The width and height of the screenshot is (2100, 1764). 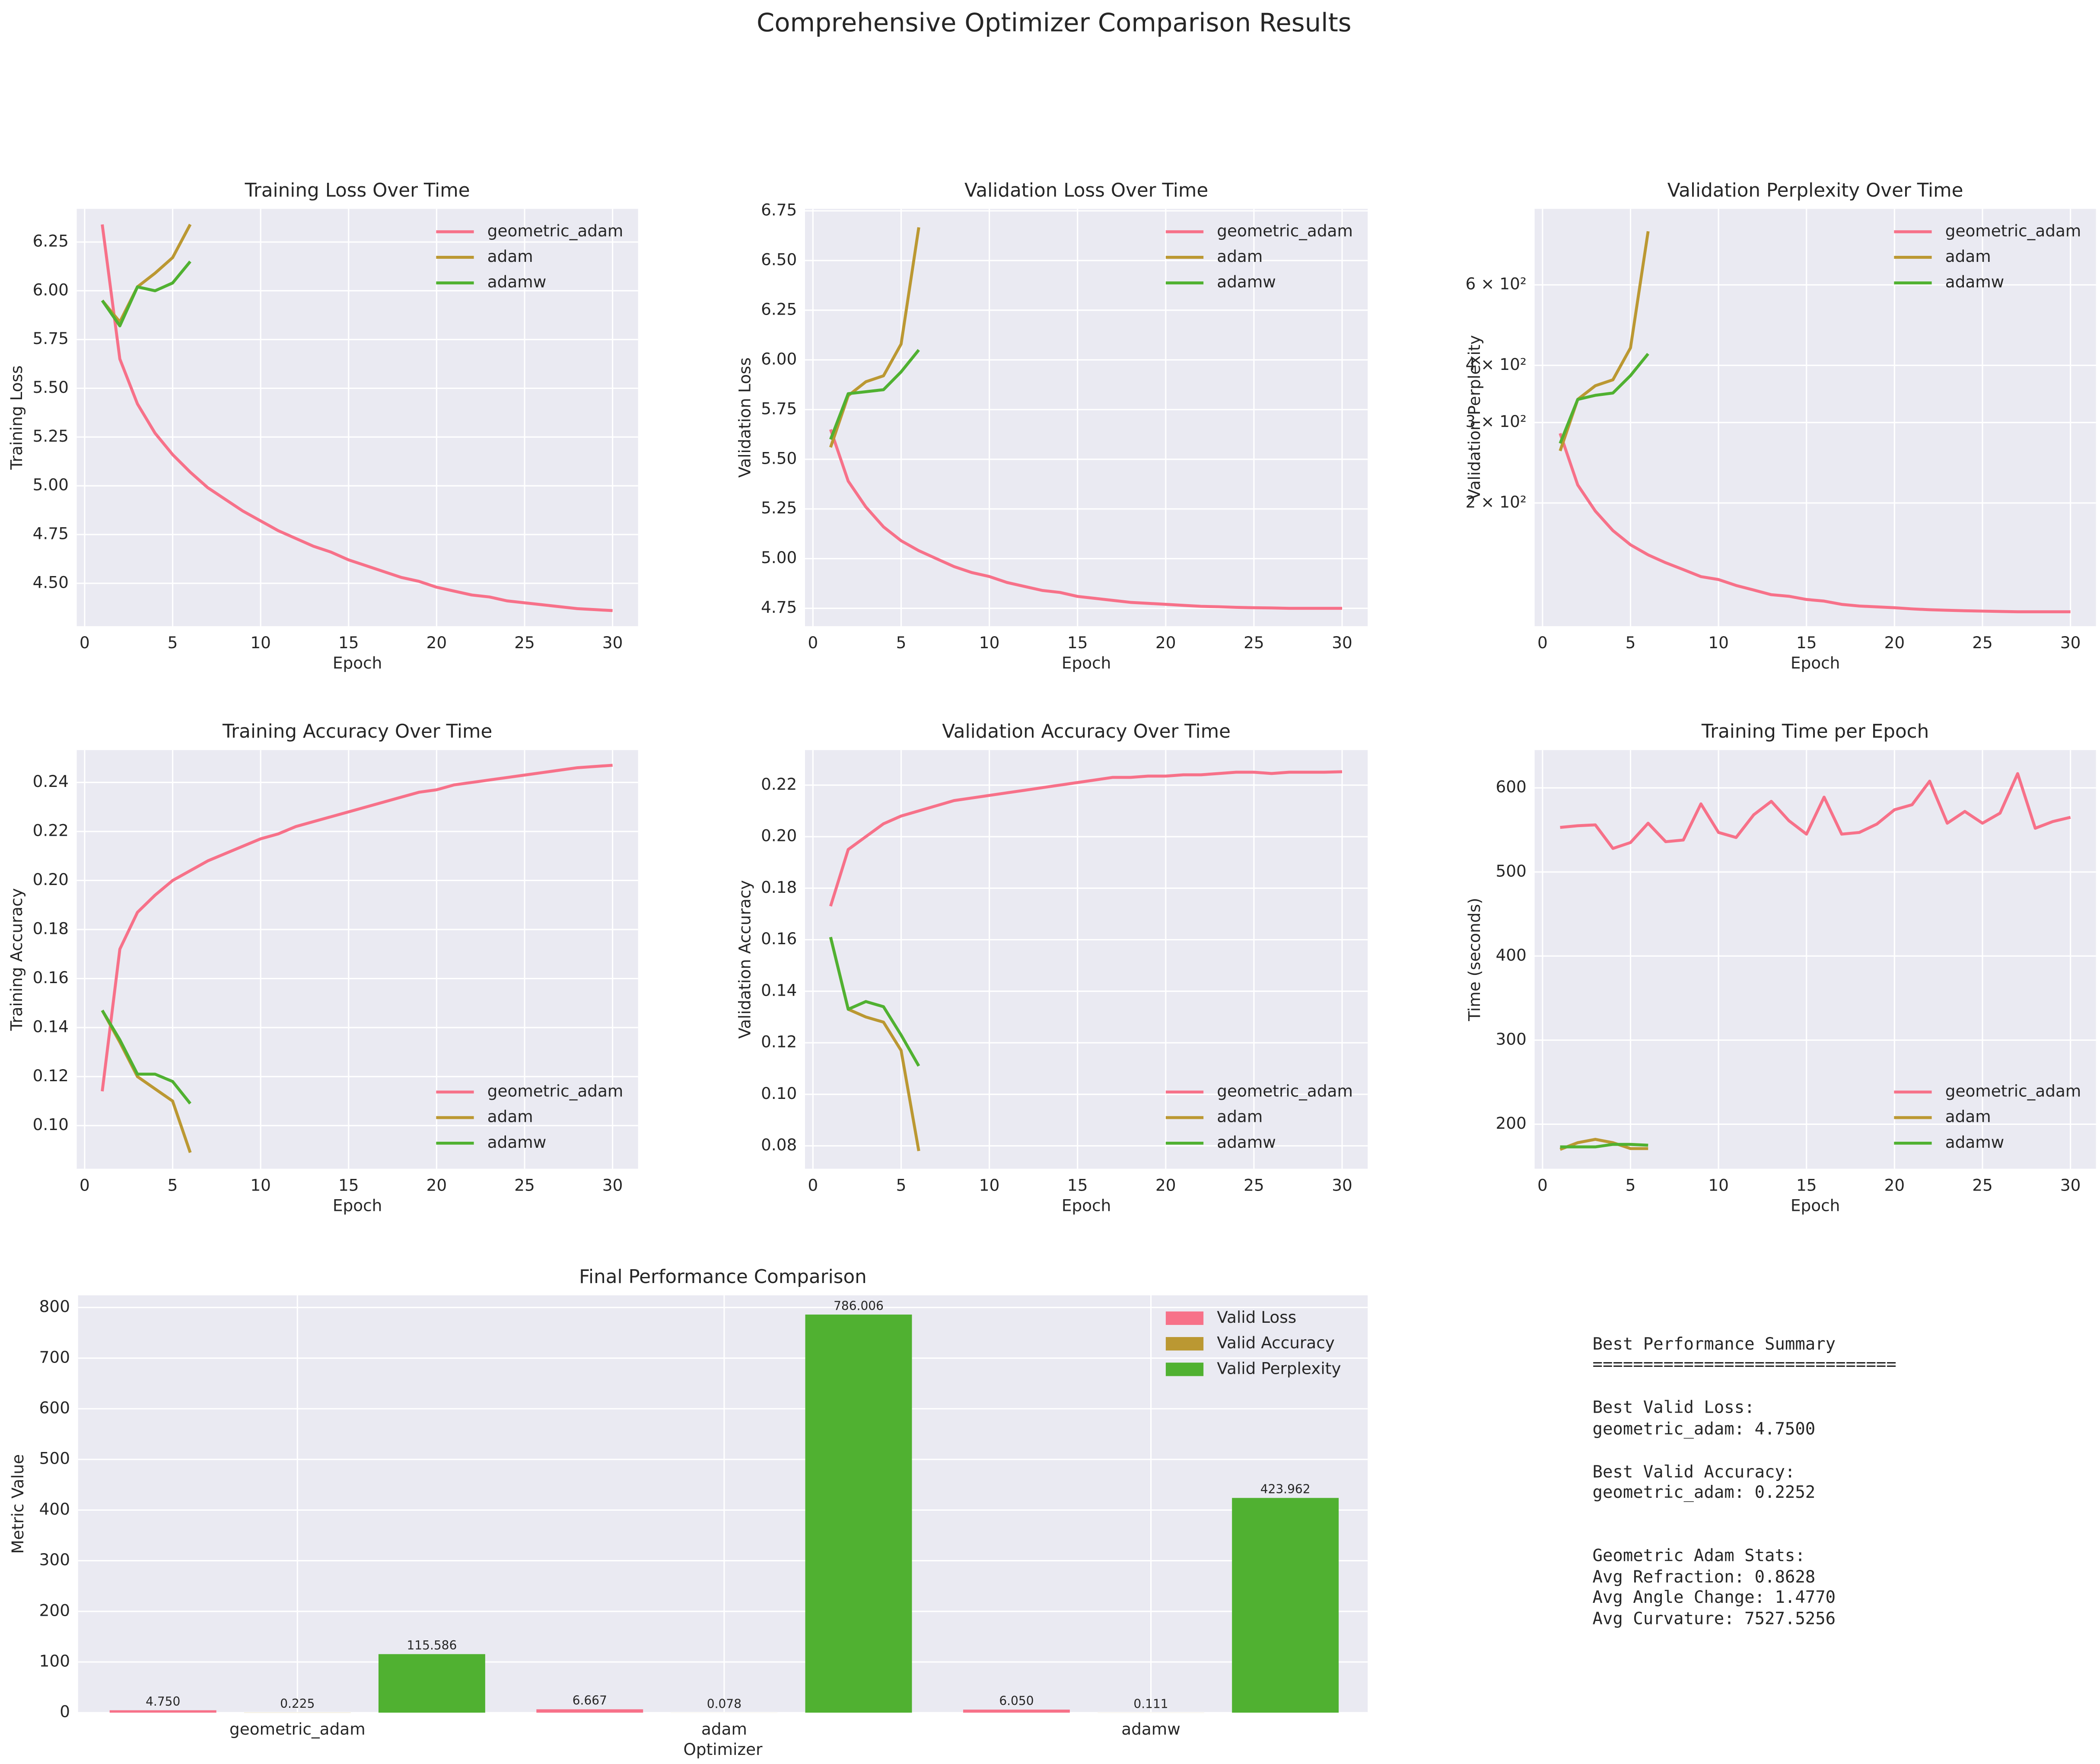 I want to click on summary-line: Avg Curvature: 7527.5256, so click(x=1714, y=1619).